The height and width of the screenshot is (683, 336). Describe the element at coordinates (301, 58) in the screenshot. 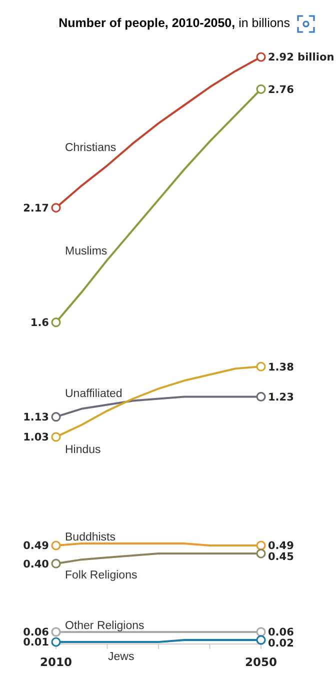

I see `data-label: 2.92 billion` at that location.